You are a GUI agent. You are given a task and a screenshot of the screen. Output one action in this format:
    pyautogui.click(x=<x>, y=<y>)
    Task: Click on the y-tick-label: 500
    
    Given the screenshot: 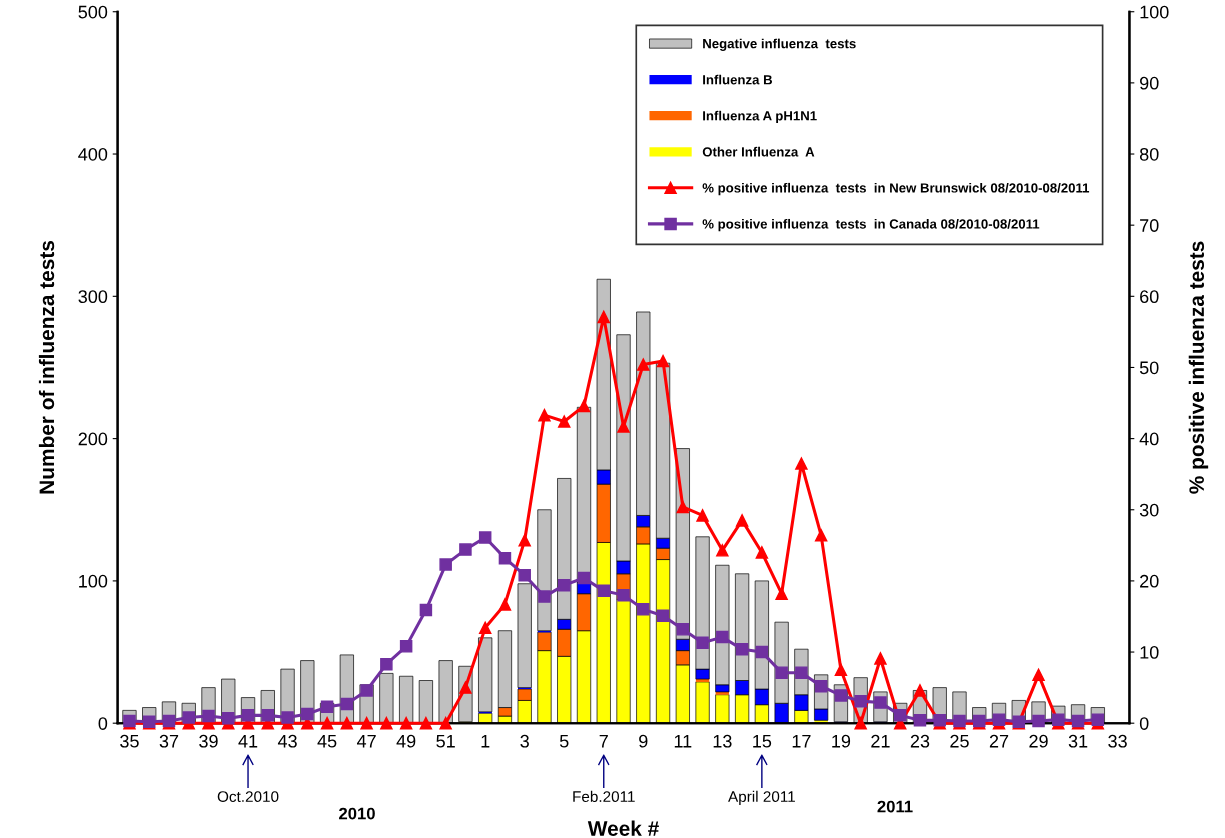 What is the action you would take?
    pyautogui.click(x=93, y=12)
    